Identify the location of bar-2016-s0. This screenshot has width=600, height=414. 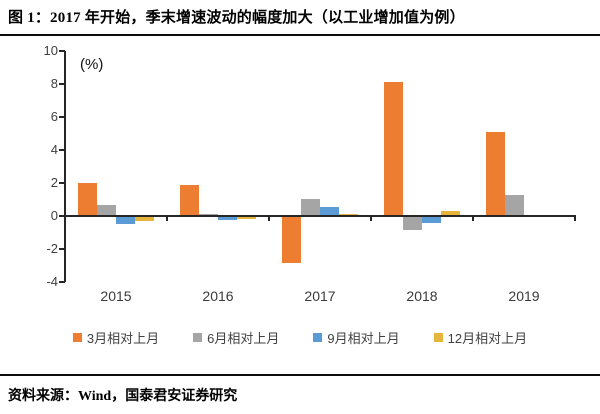
(189, 200).